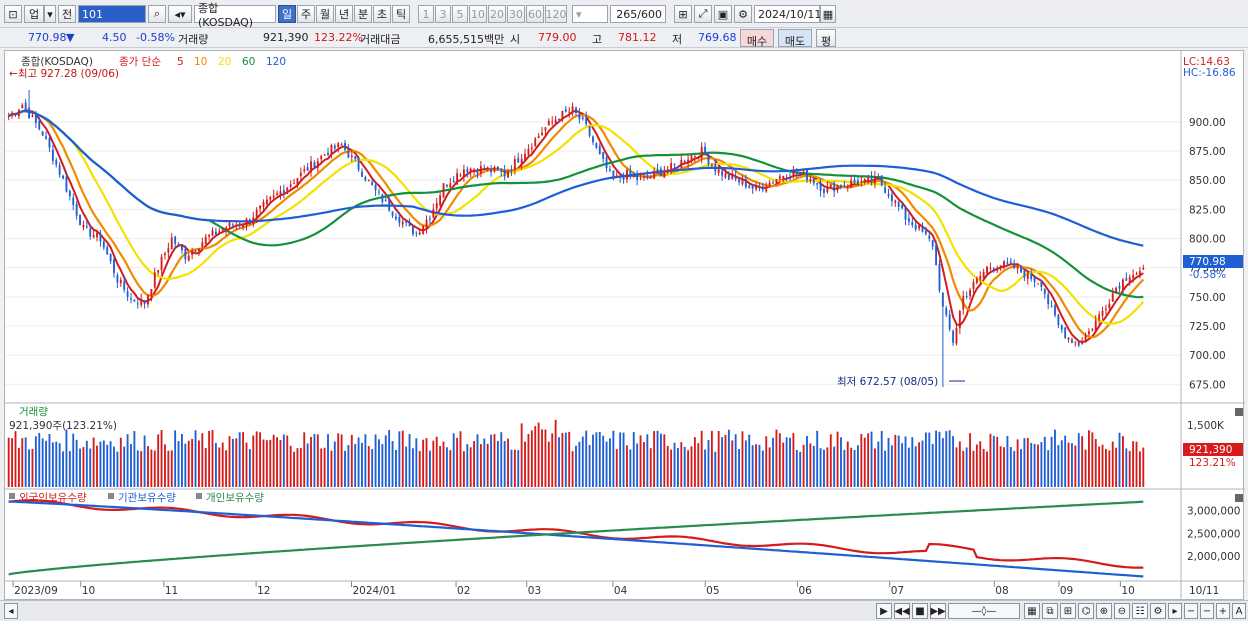 The image size is (1248, 621). Describe the element at coordinates (884, 611) in the screenshot. I see `play-icon: ▶` at that location.